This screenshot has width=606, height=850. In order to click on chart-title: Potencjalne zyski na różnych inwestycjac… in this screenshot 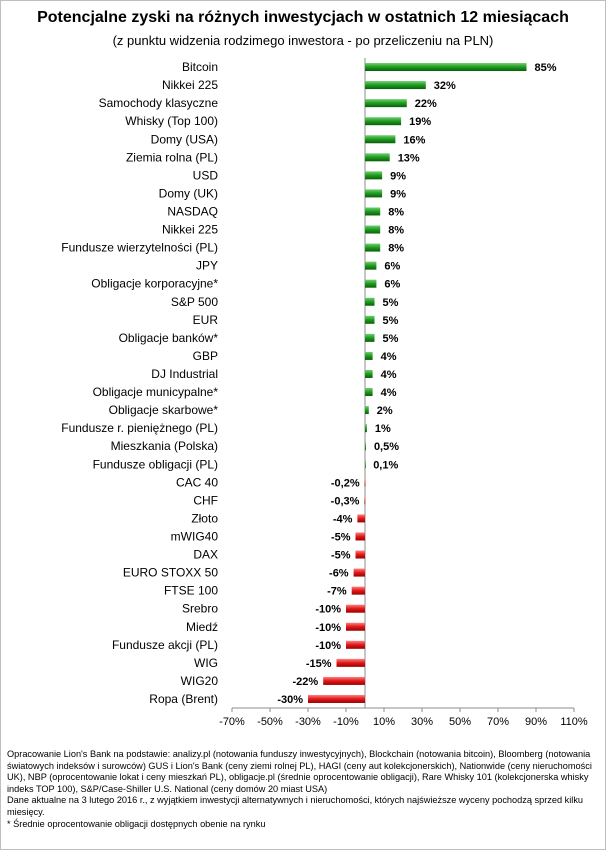, I will do `click(303, 17)`.